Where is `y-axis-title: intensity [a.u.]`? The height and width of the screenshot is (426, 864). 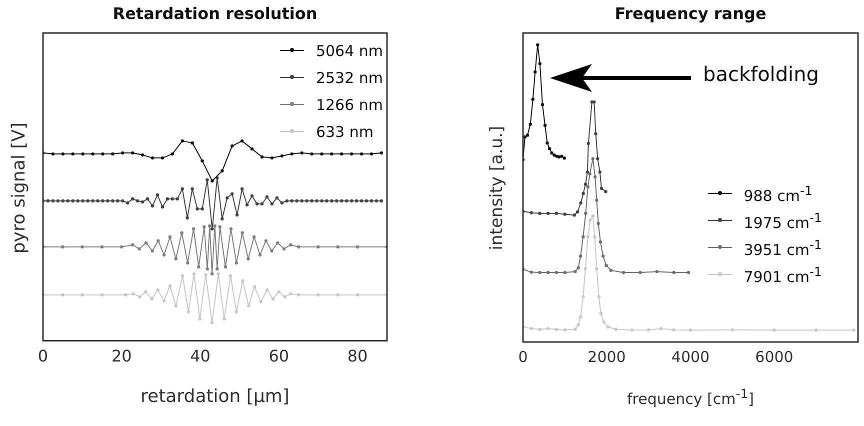 y-axis-title: intensity [a.u.] is located at coordinates (497, 187).